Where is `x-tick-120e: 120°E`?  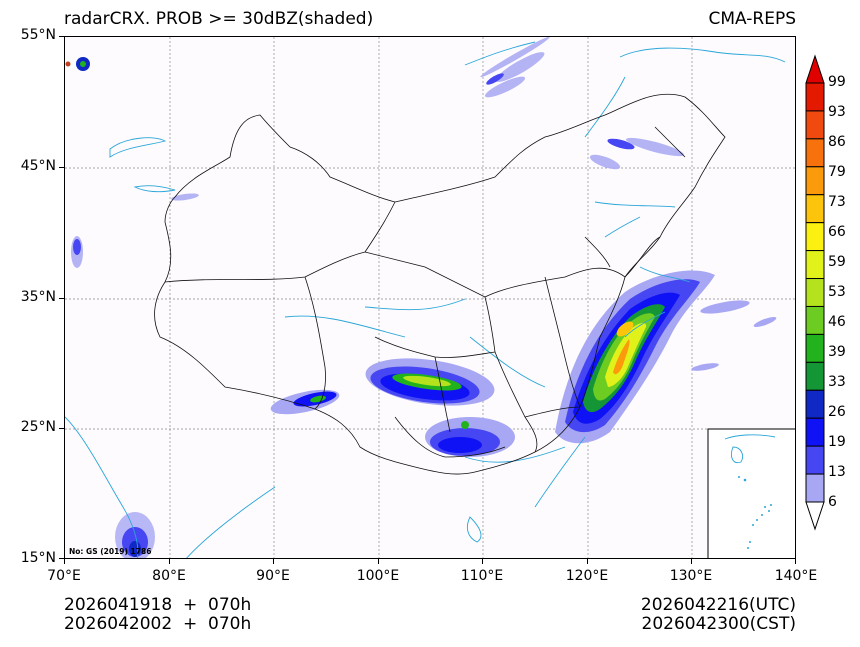
x-tick-120e: 120°E is located at coordinates (587, 576).